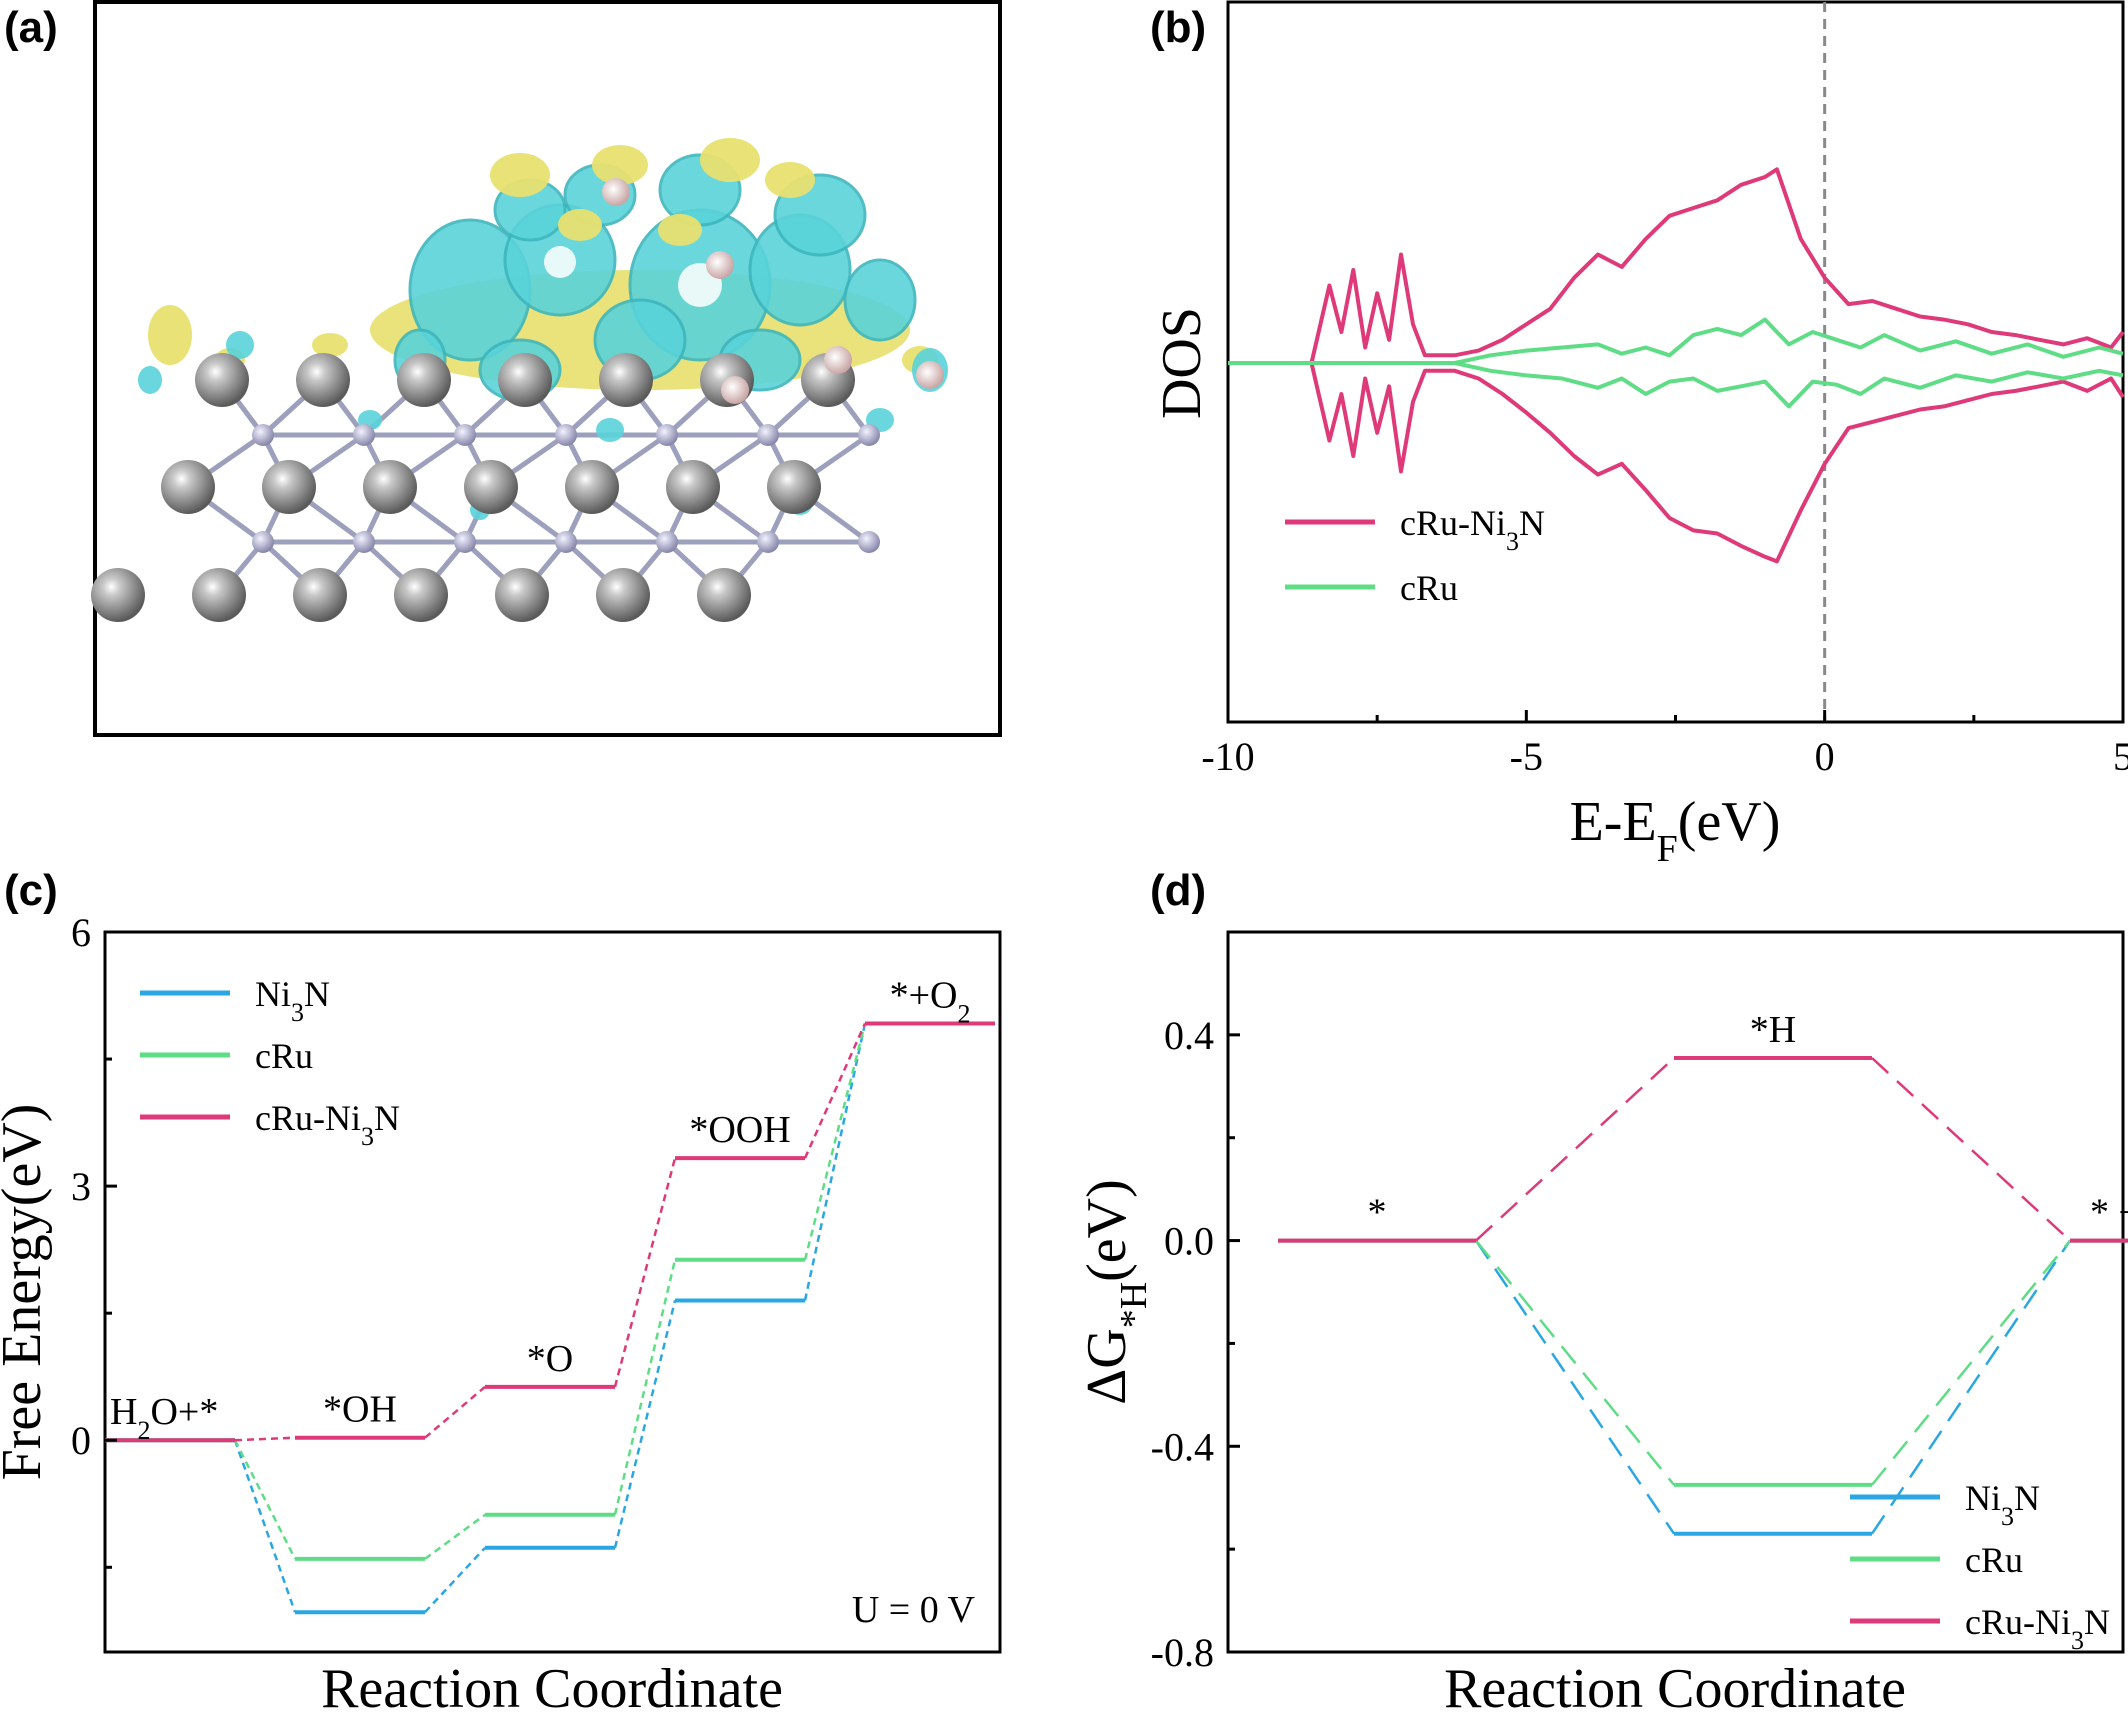  What do you see at coordinates (1182, 363) in the screenshot?
I see `y-axis-label-b: DOS` at bounding box center [1182, 363].